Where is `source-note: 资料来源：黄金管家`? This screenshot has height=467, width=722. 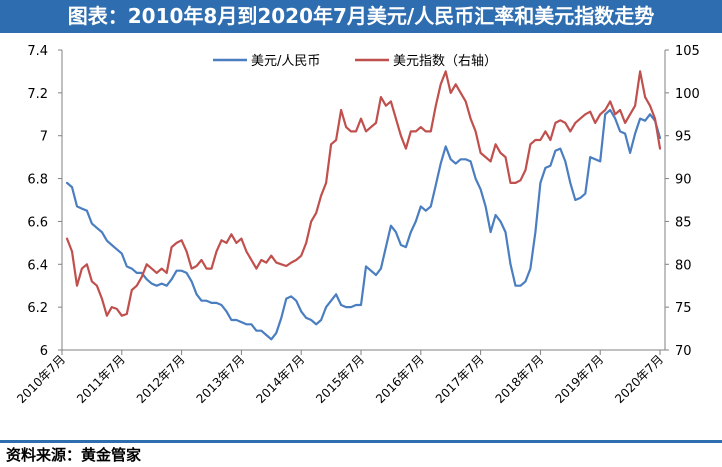
source-note: 资料来源：黄金管家 is located at coordinates (74, 455).